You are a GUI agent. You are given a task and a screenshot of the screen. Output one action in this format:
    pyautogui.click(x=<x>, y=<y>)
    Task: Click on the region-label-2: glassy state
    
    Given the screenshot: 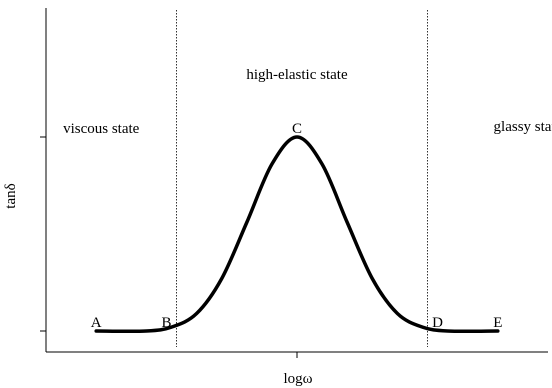 What is the action you would take?
    pyautogui.click(x=523, y=127)
    